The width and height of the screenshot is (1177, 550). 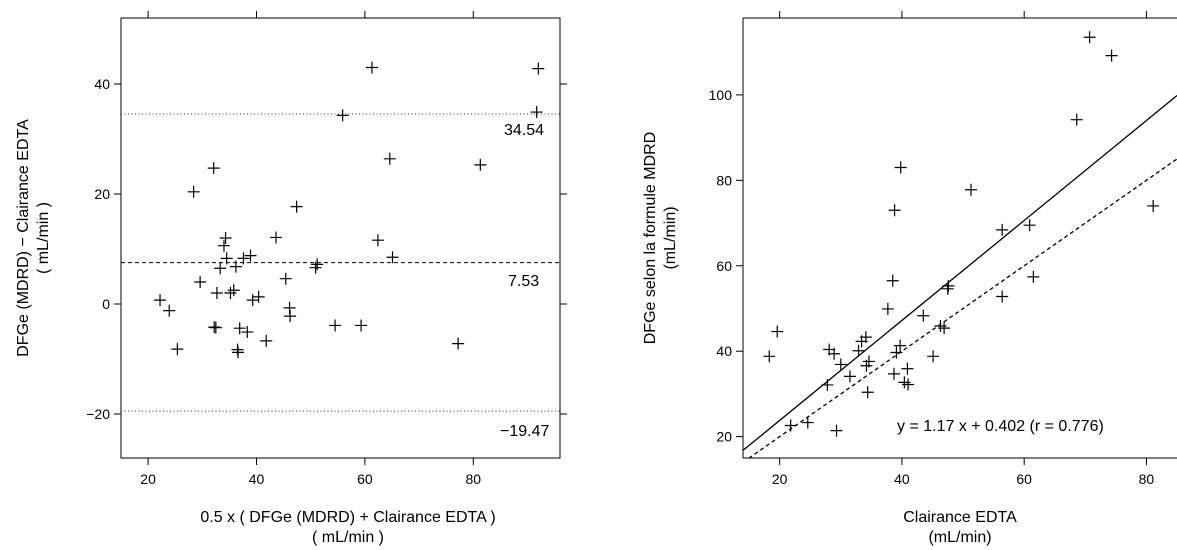 I want to click on x-axis-title: 0.5 x ( DFGe (MDRD) + Clairance EDTA ), so click(x=347, y=517).